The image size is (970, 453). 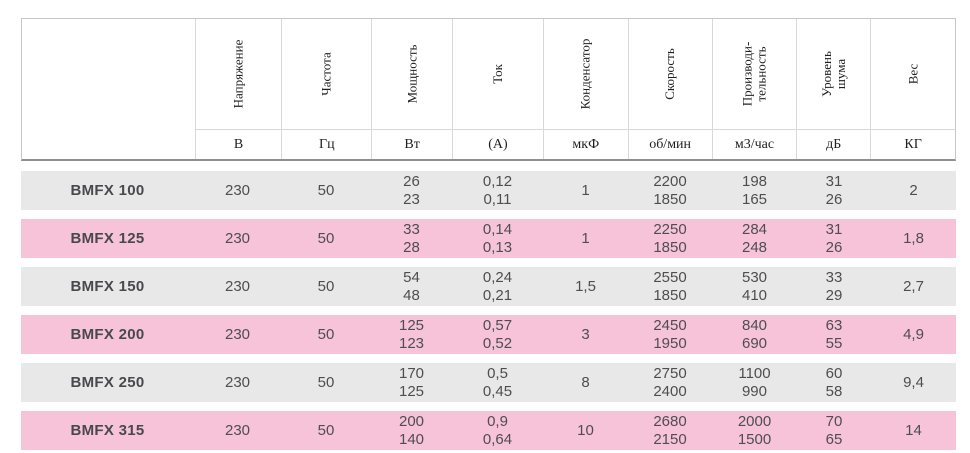 I want to click on column-header: Частота, so click(x=326, y=74).